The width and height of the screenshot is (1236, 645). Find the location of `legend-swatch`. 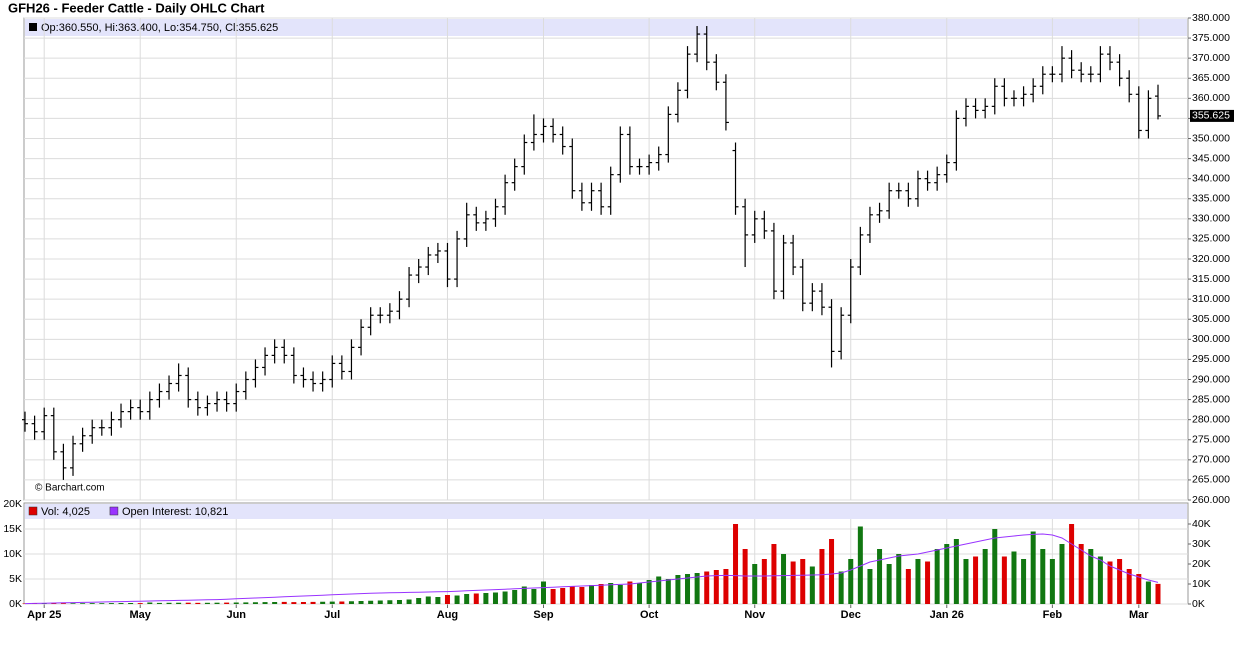

legend-swatch is located at coordinates (114, 511).